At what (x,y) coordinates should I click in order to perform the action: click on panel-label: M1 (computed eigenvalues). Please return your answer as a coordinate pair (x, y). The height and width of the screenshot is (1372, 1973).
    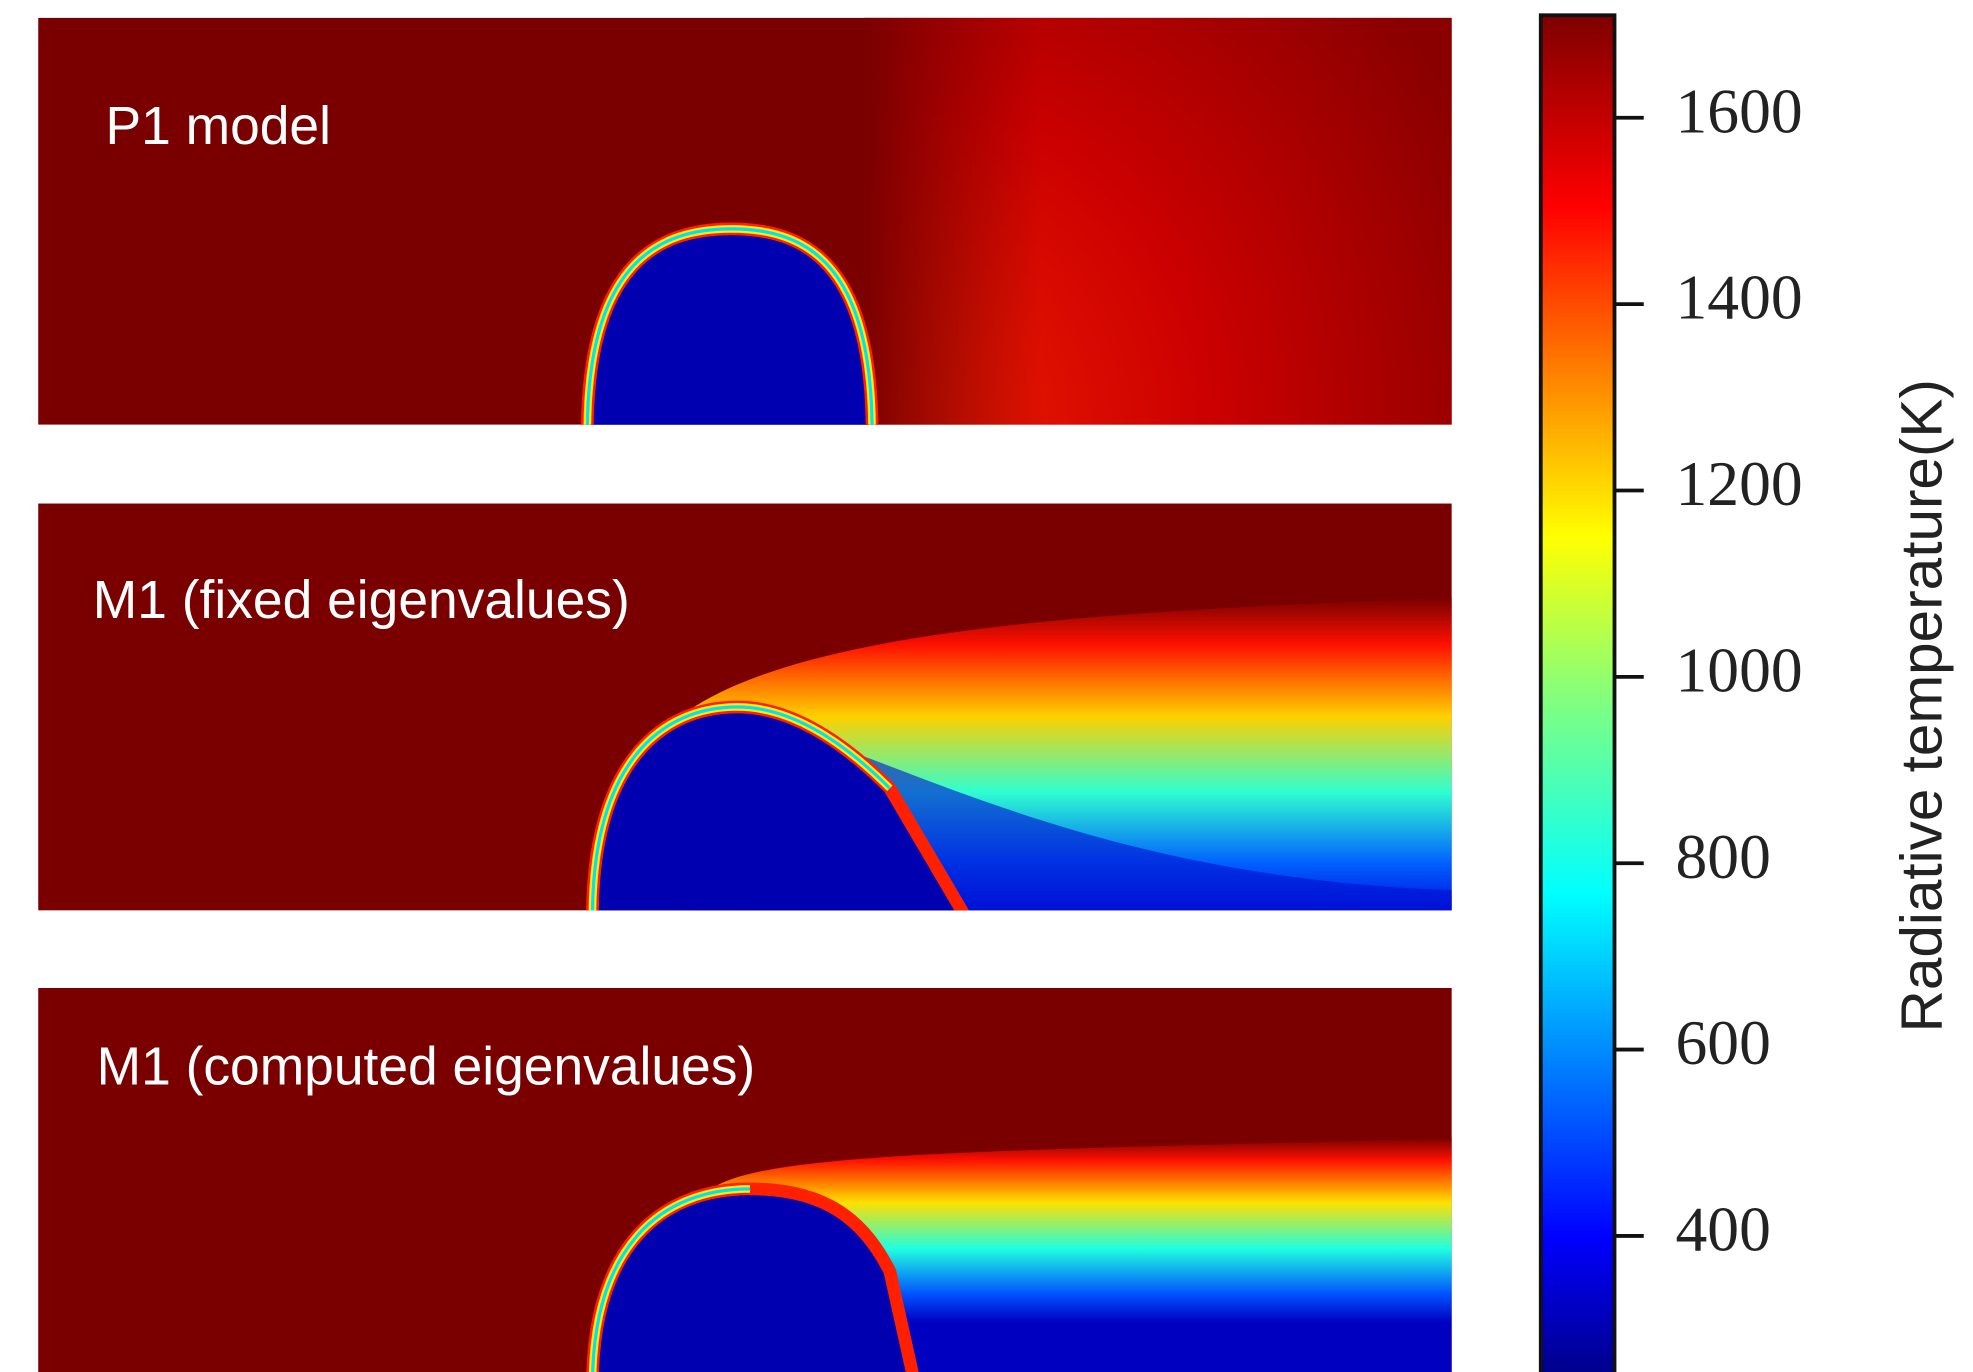
    Looking at the image, I should click on (426, 1067).